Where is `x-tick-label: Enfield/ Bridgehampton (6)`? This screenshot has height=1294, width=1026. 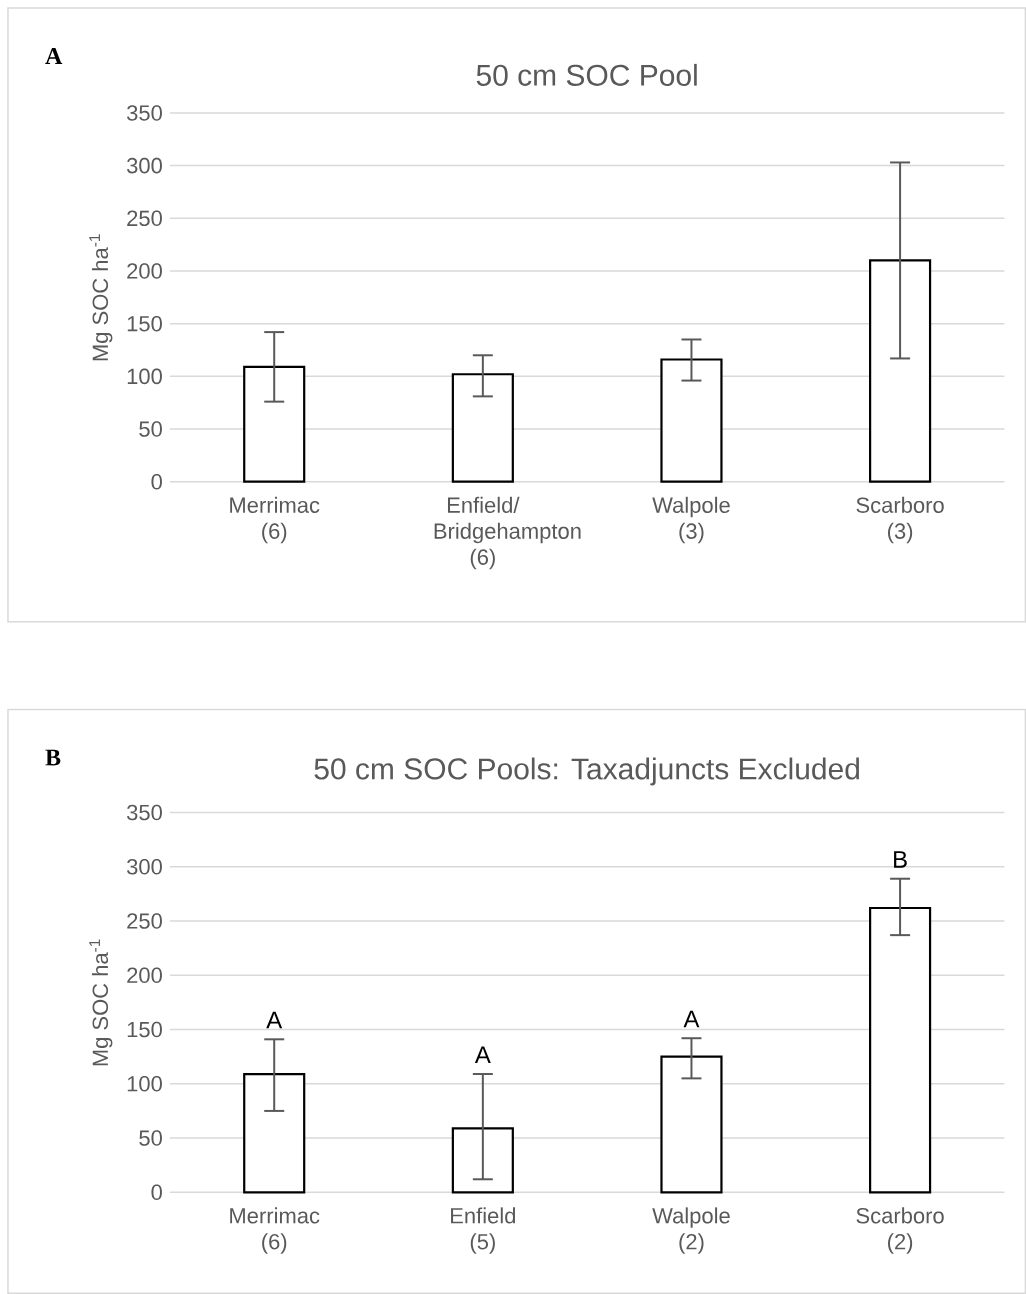 x-tick-label: Enfield/ Bridgehampton (6) is located at coordinates (507, 533).